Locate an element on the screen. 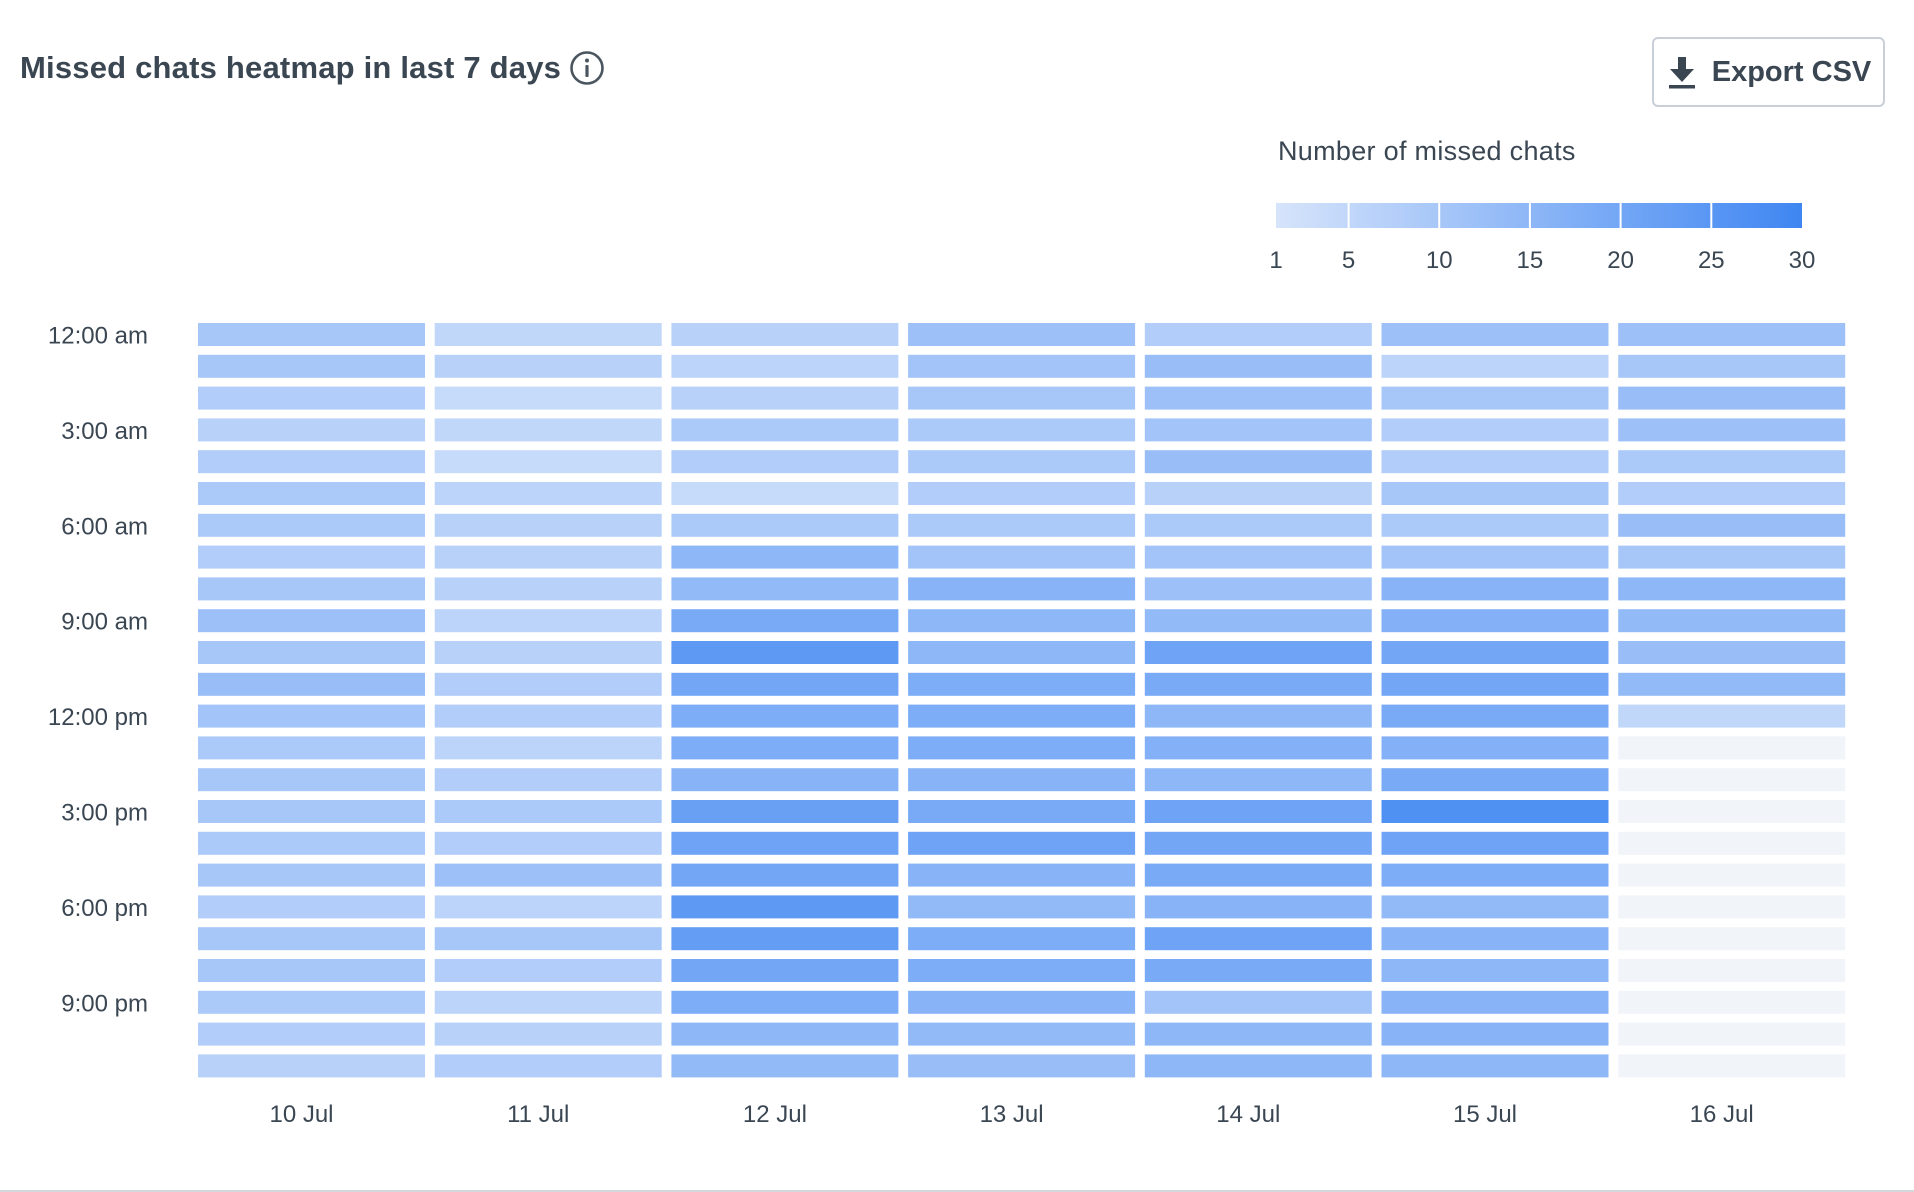 This screenshot has width=1914, height=1192. heatmap-cell: 12 Jul 12:00 pm: 18 is located at coordinates (785, 716).